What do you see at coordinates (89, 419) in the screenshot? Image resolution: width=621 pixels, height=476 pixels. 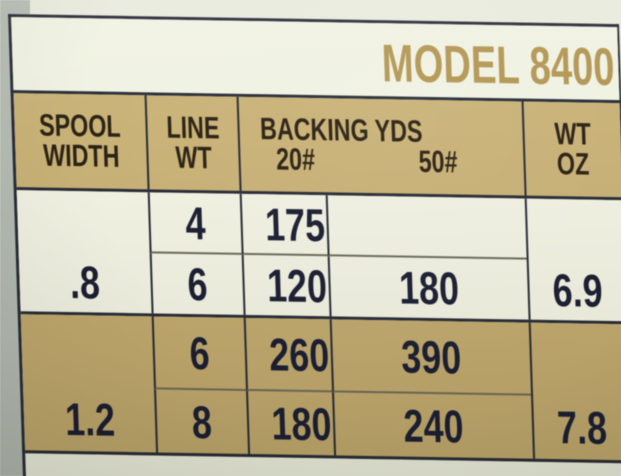 I see `cell-spool-width: 1.2` at bounding box center [89, 419].